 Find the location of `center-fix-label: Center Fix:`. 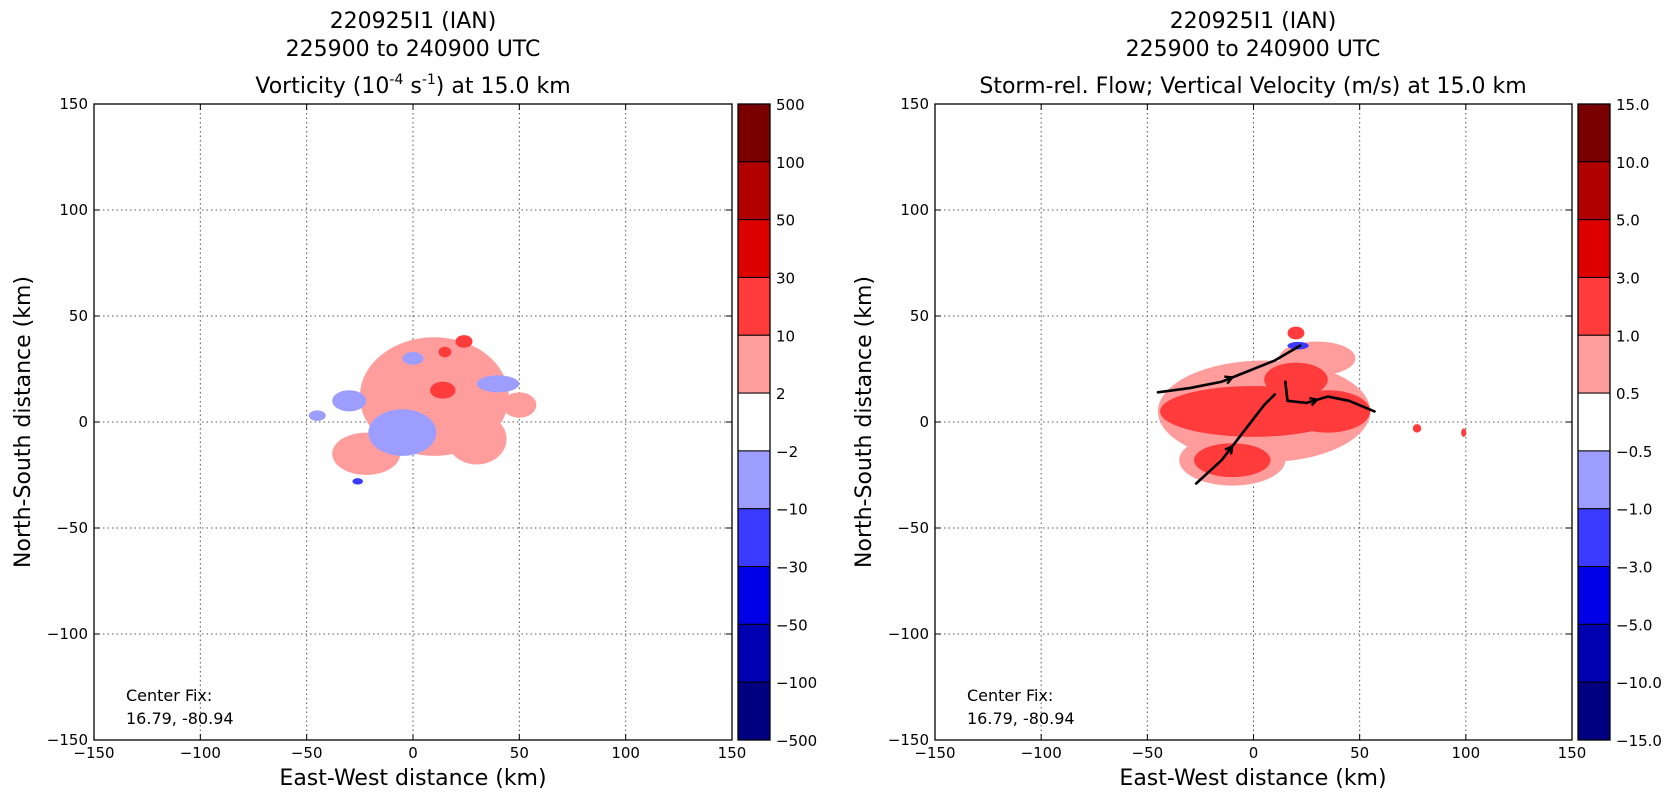

center-fix-label: Center Fix: is located at coordinates (1010, 695).